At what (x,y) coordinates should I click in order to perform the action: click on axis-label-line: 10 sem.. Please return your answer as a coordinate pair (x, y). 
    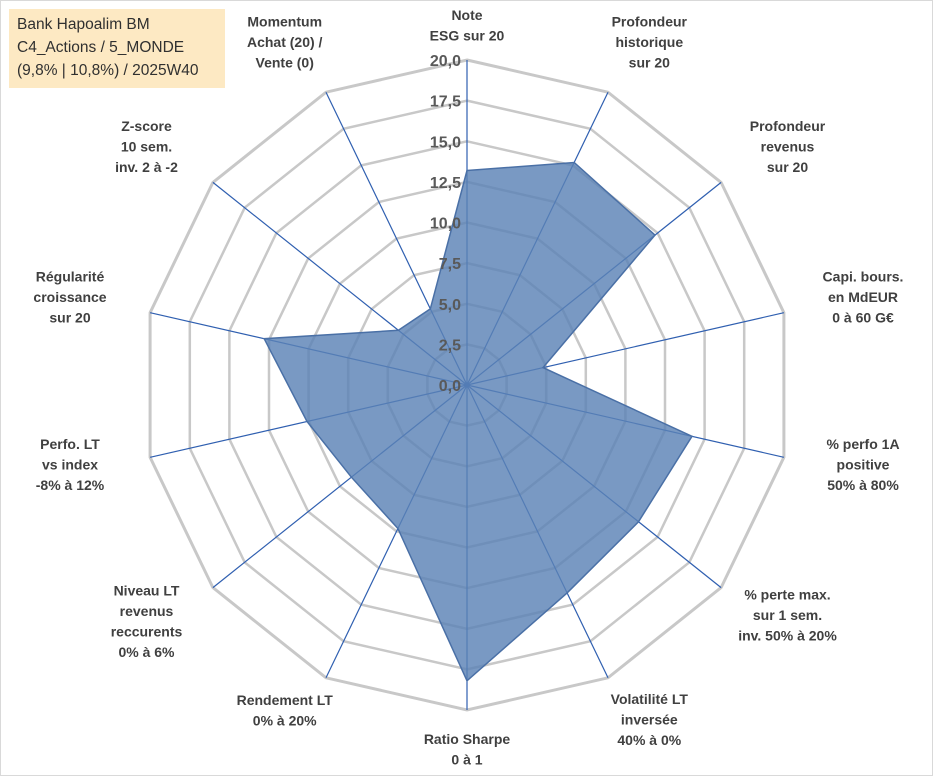
    Looking at the image, I should click on (146, 147).